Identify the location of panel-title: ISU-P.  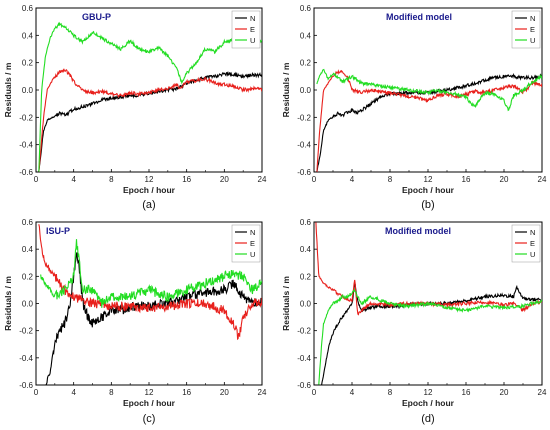
(58, 231).